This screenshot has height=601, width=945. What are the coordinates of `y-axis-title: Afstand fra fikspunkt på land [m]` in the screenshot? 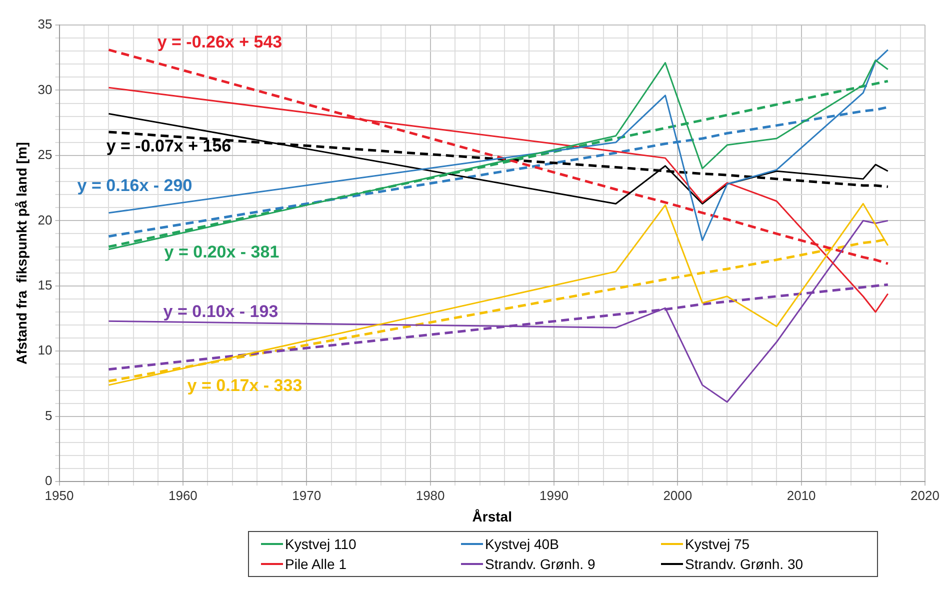 It's located at (21, 253).